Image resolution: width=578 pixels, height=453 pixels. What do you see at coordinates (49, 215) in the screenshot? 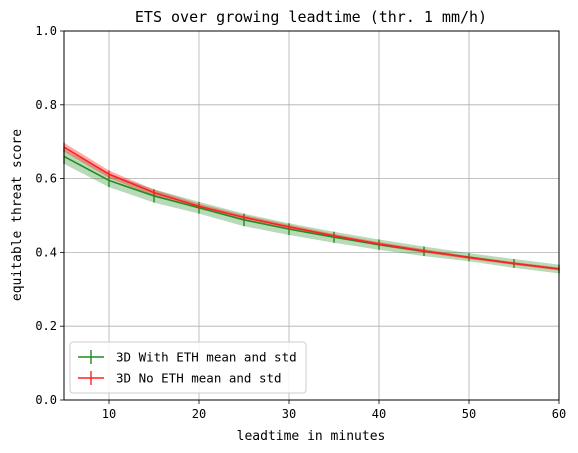
I see `y-axis-ticks: 0.0 0.2 0.4 0.6 0.8 1.0` at bounding box center [49, 215].